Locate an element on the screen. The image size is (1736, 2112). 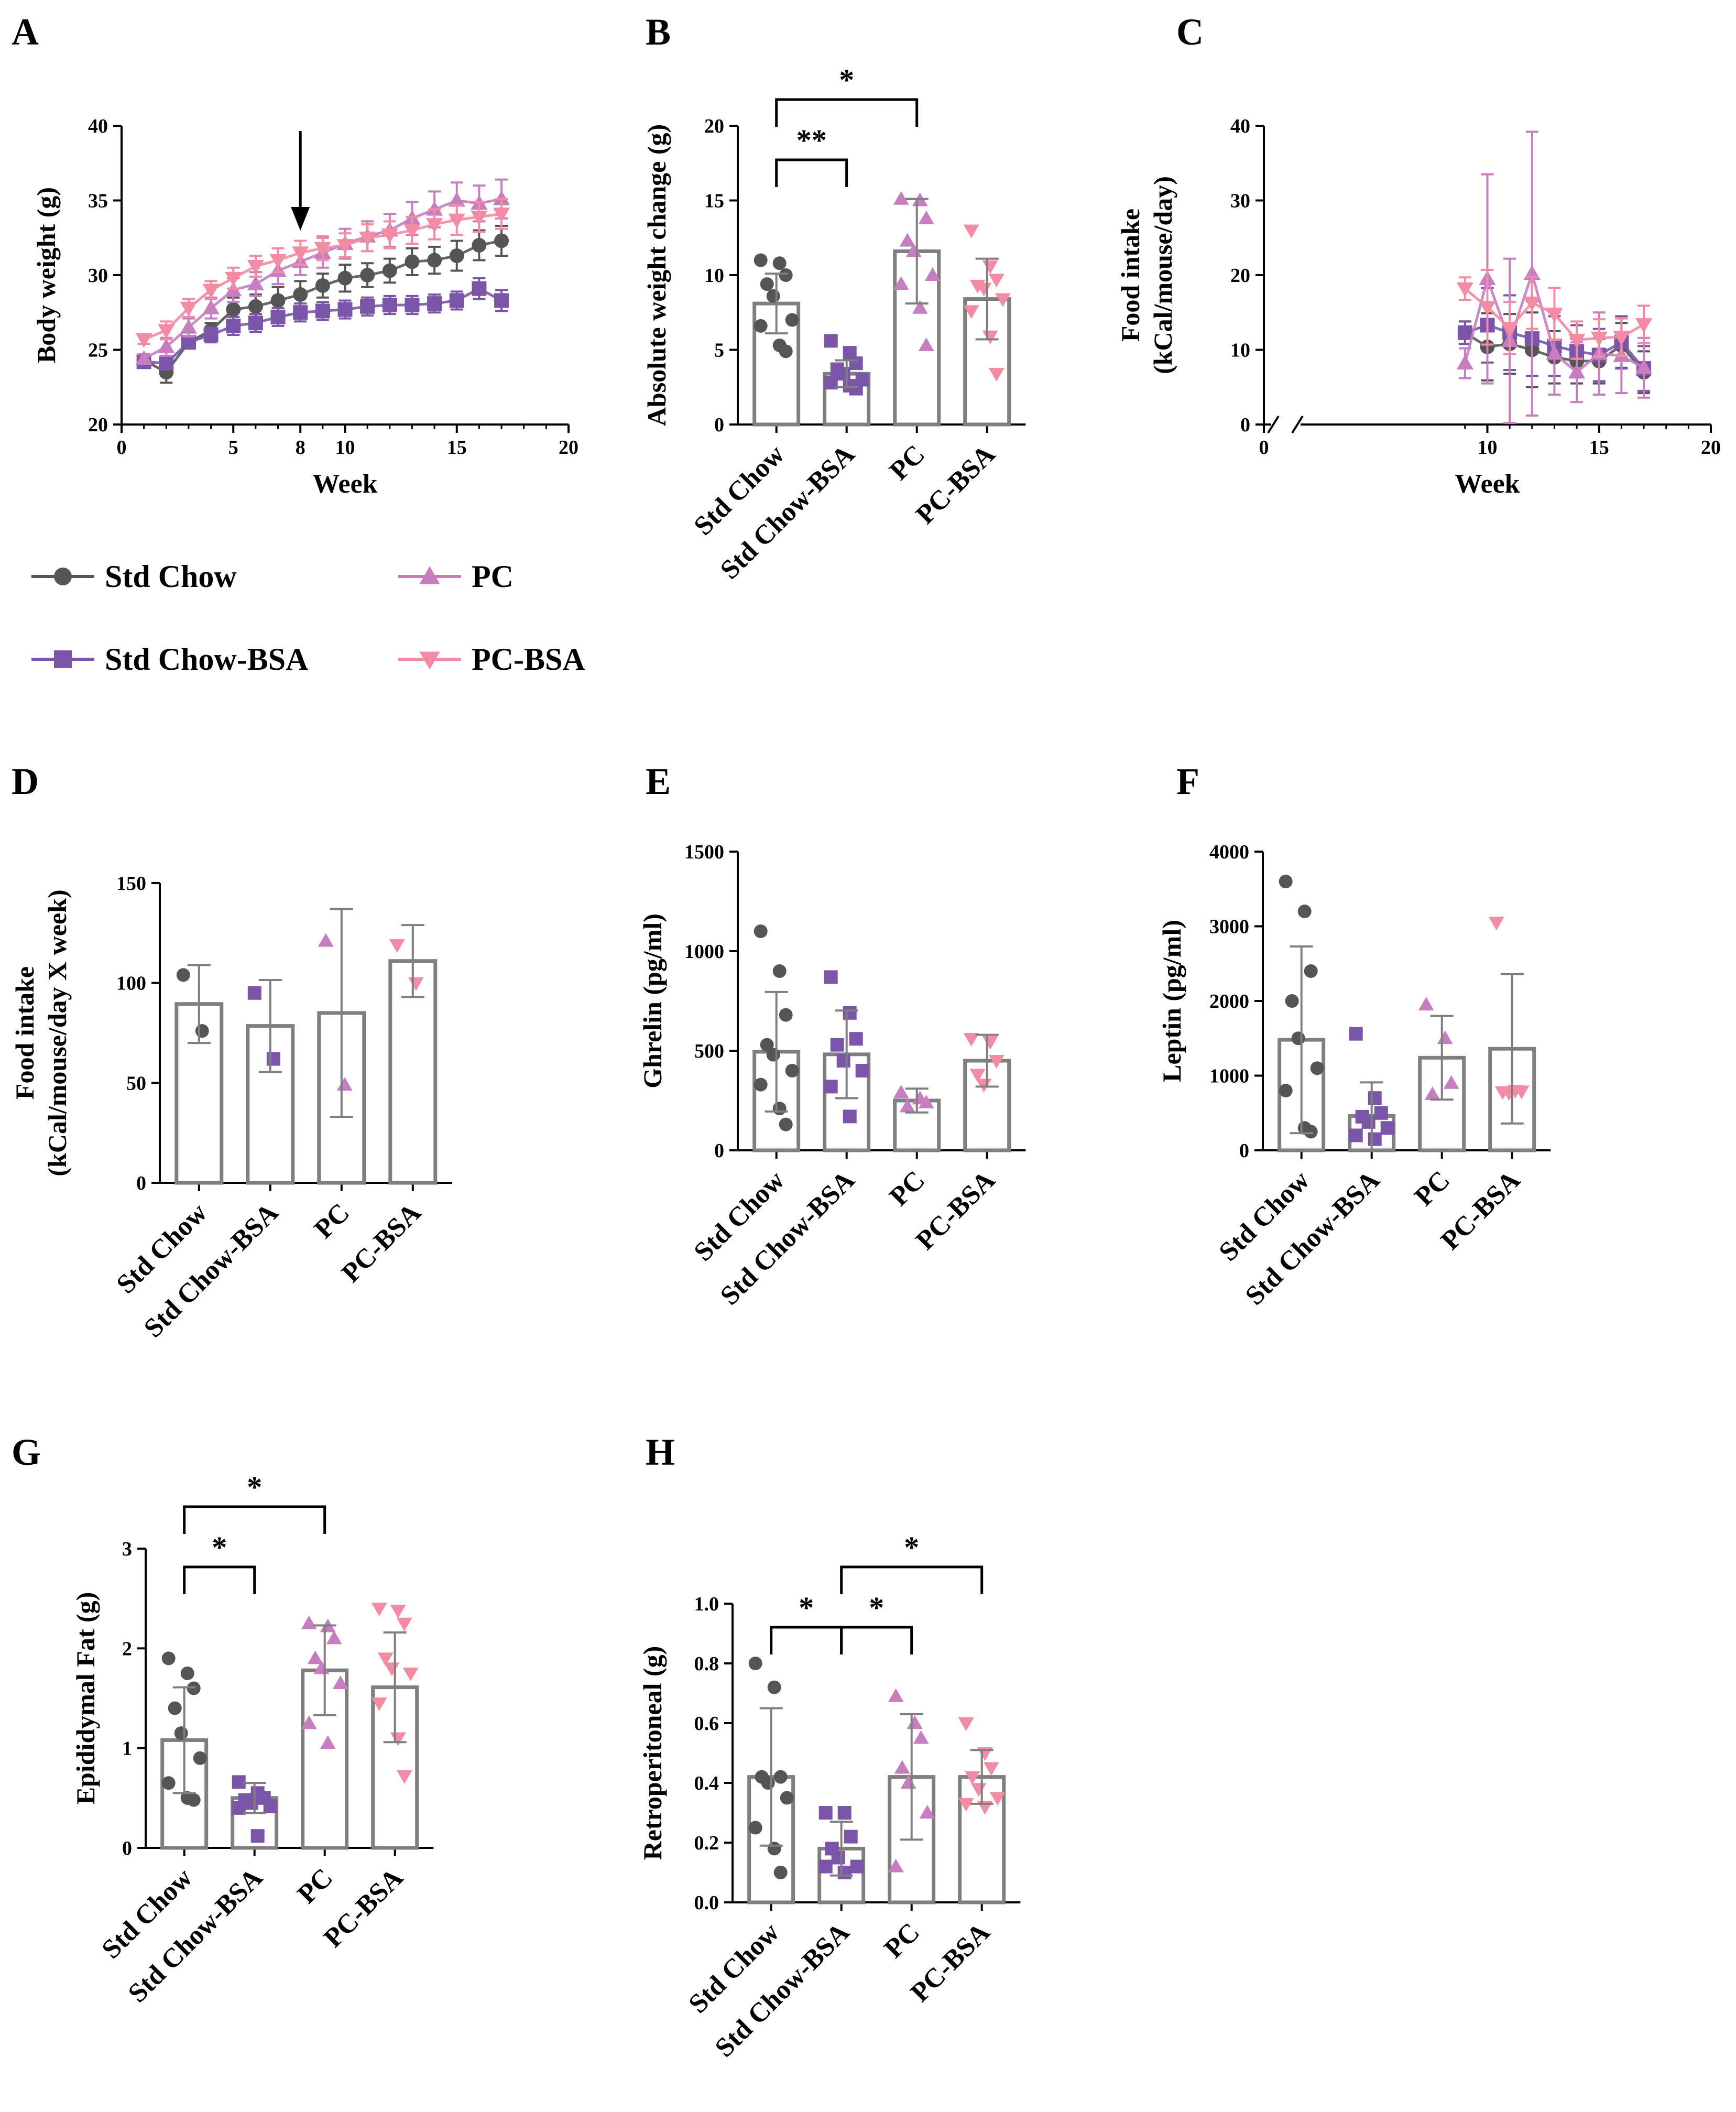
y-tick-label: 3 is located at coordinates (127, 1549).